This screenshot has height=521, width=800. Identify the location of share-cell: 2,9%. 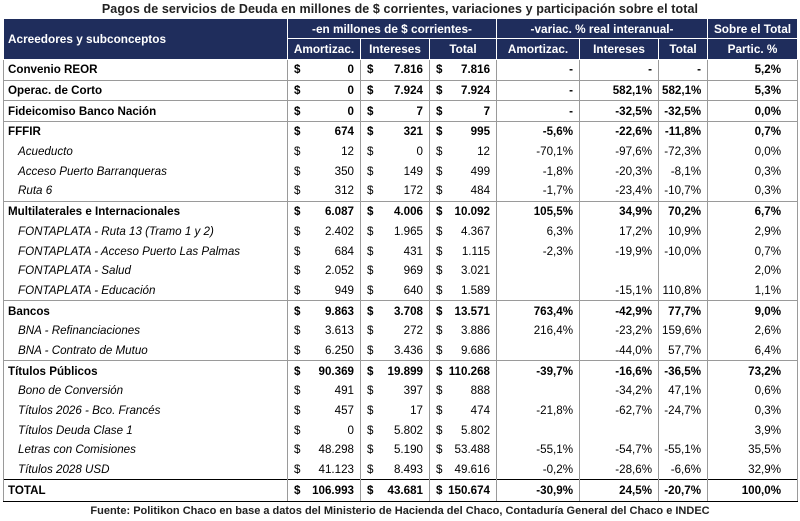
(753, 231).